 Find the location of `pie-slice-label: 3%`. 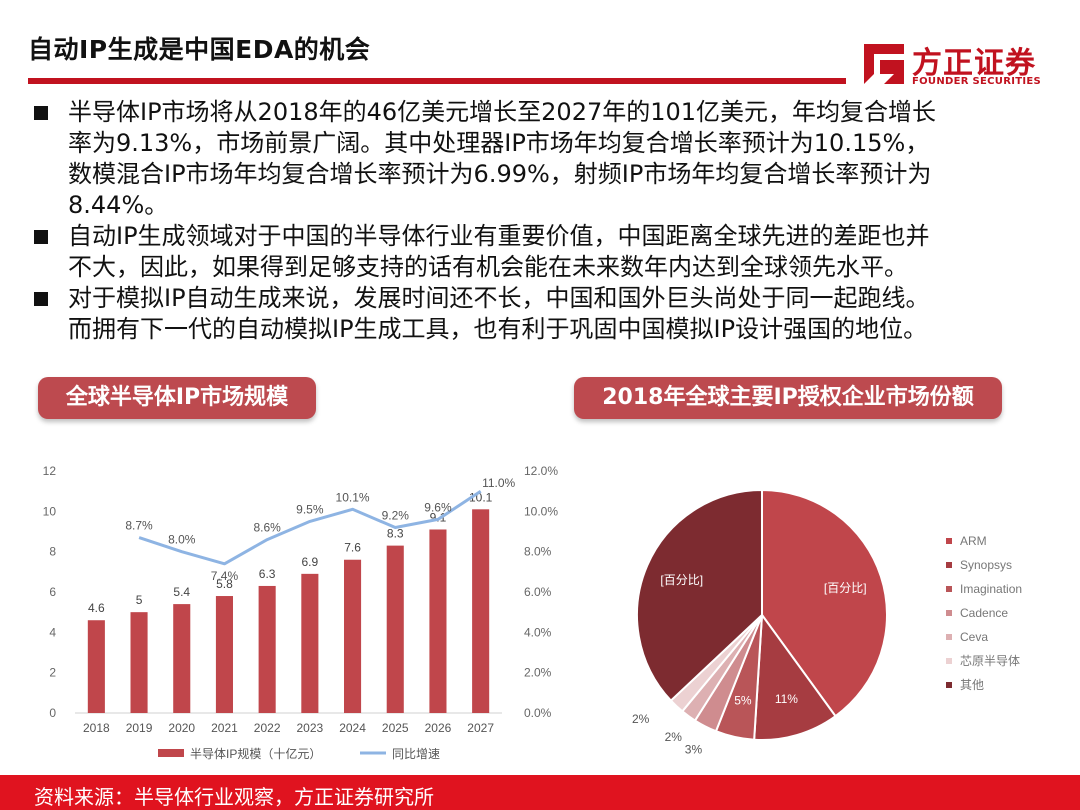

pie-slice-label: 3% is located at coordinates (694, 750).